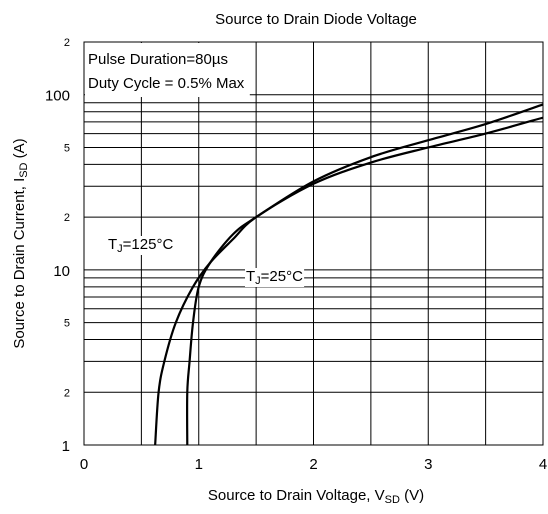 The width and height of the screenshot is (548, 514). I want to click on y-axis-label: Source to Drain Current, ISD (A), so click(20, 243).